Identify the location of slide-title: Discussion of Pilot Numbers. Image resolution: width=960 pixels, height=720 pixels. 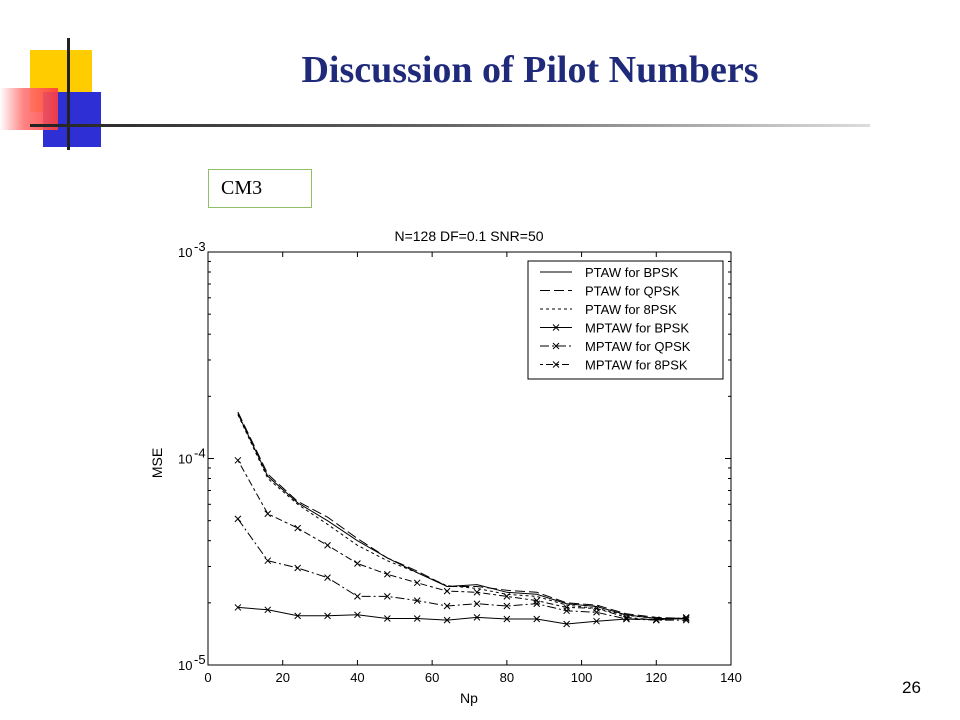
(530, 70).